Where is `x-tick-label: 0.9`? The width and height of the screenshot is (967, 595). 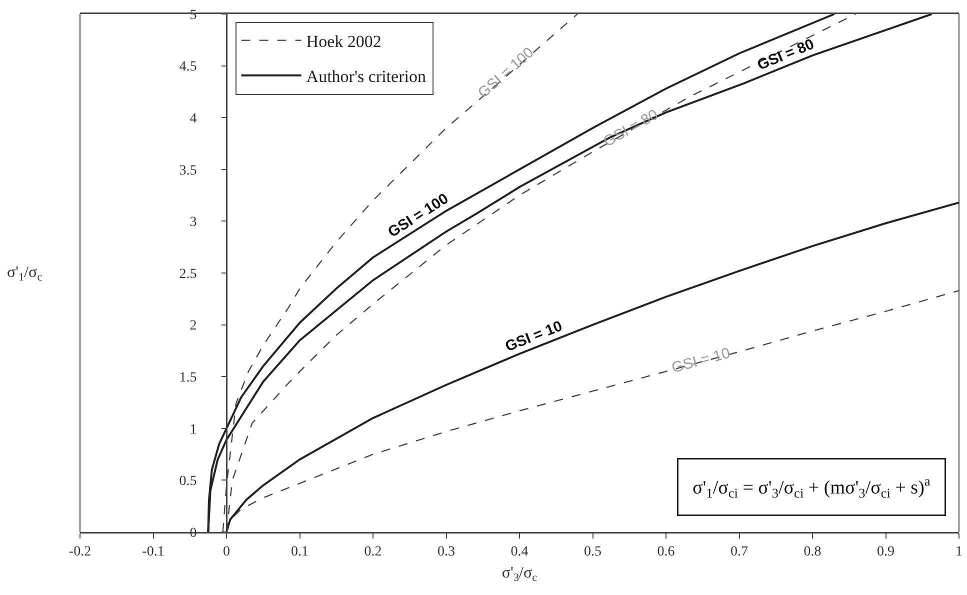
x-tick-label: 0.9 is located at coordinates (885, 552).